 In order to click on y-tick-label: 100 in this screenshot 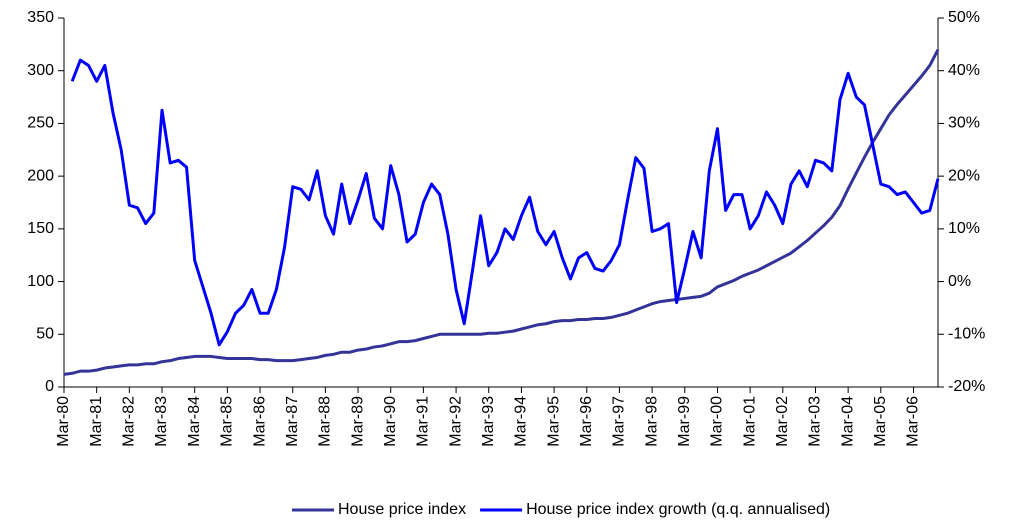, I will do `click(40, 281)`.